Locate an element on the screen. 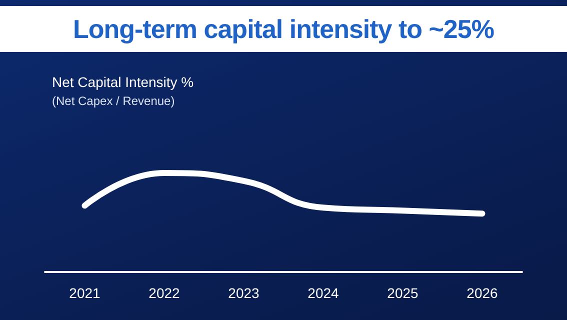 The image size is (567, 320). x-tick-label: 2023 is located at coordinates (244, 293).